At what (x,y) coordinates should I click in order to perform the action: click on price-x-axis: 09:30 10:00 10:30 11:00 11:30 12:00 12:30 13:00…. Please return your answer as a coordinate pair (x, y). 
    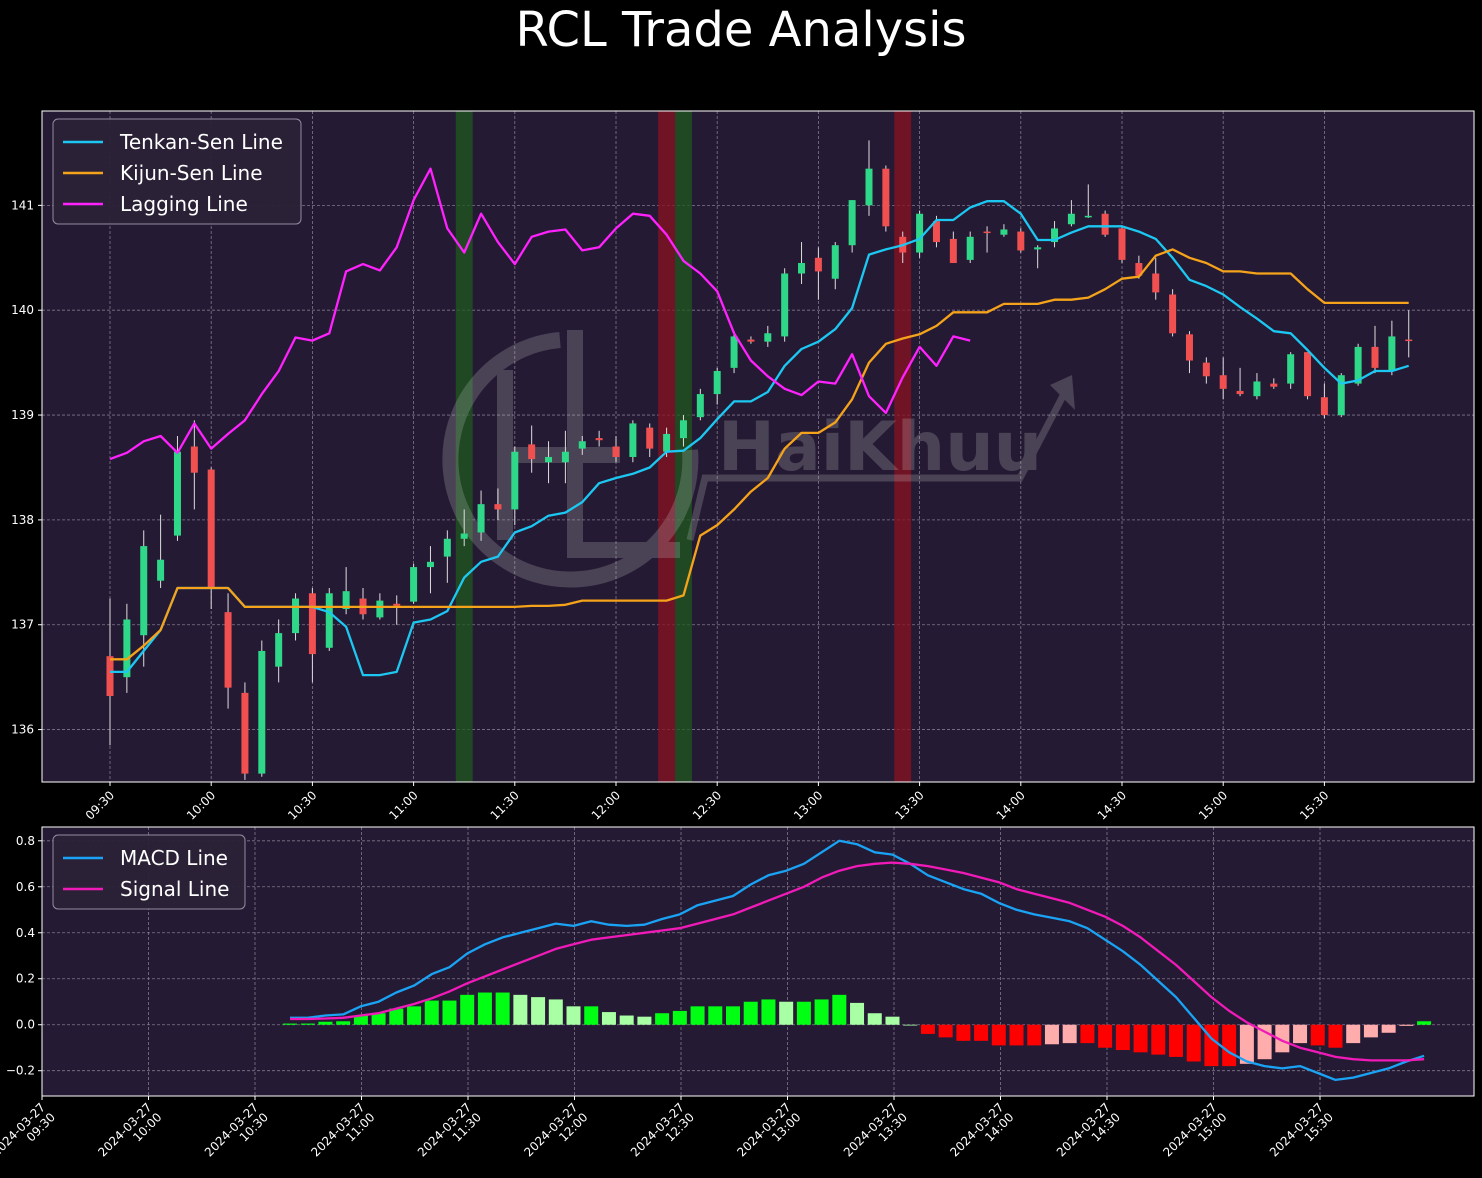
    Looking at the image, I should click on (707, 802).